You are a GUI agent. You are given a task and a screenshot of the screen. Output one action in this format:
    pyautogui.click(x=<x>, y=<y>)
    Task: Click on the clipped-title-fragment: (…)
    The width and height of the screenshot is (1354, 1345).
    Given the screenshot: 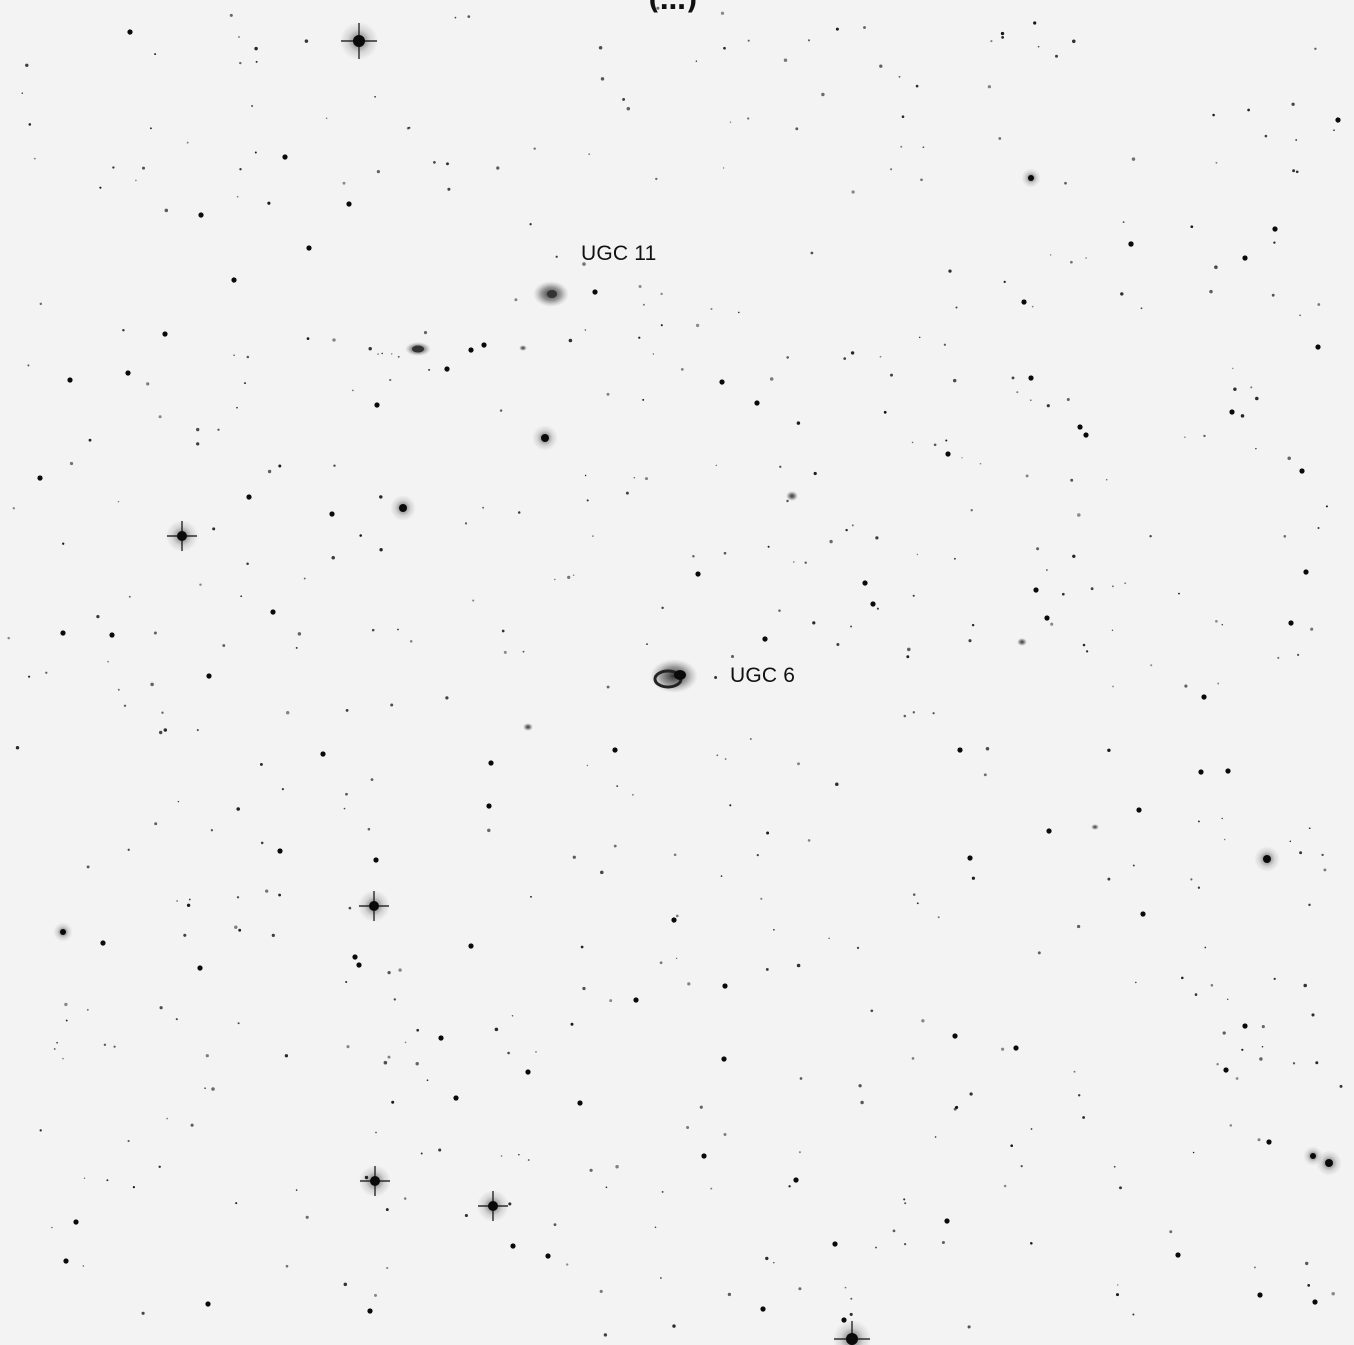 What is the action you would take?
    pyautogui.click(x=673, y=8)
    